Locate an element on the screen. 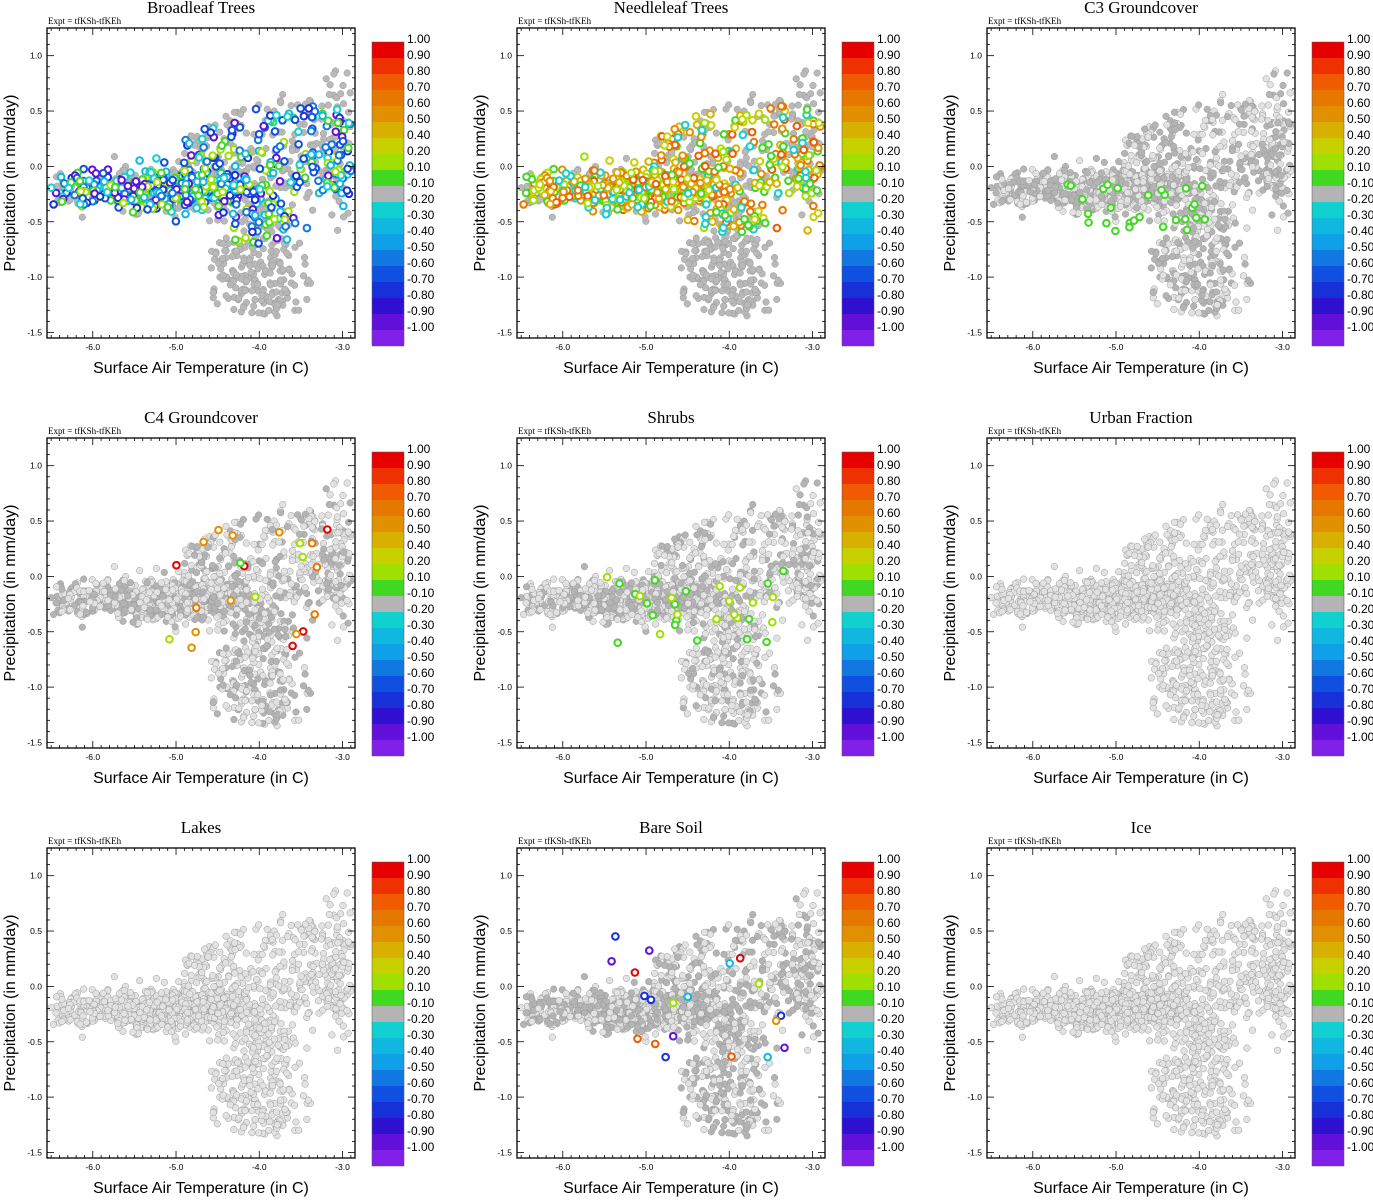  y-axis-label: Precipitation (in mm/day) is located at coordinates (10, 183).